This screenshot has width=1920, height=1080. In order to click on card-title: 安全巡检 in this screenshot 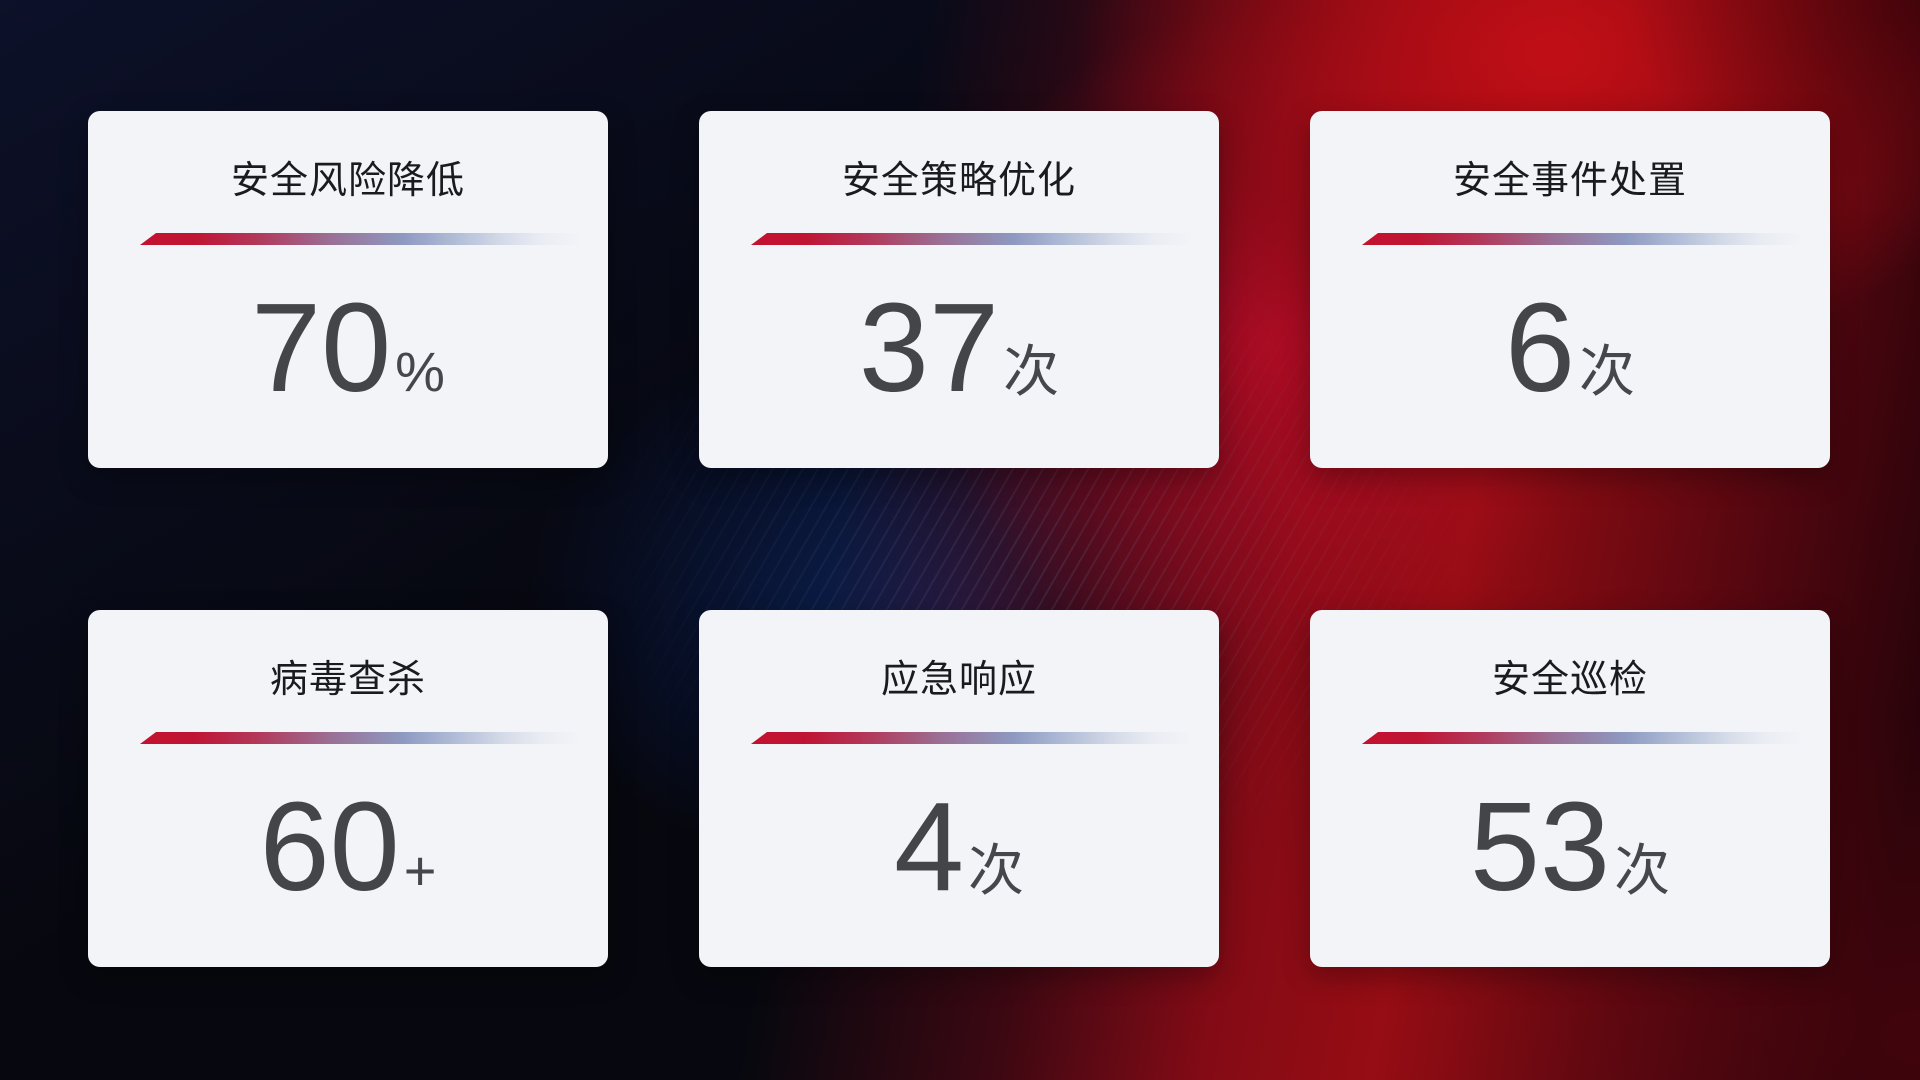, I will do `click(1569, 680)`.